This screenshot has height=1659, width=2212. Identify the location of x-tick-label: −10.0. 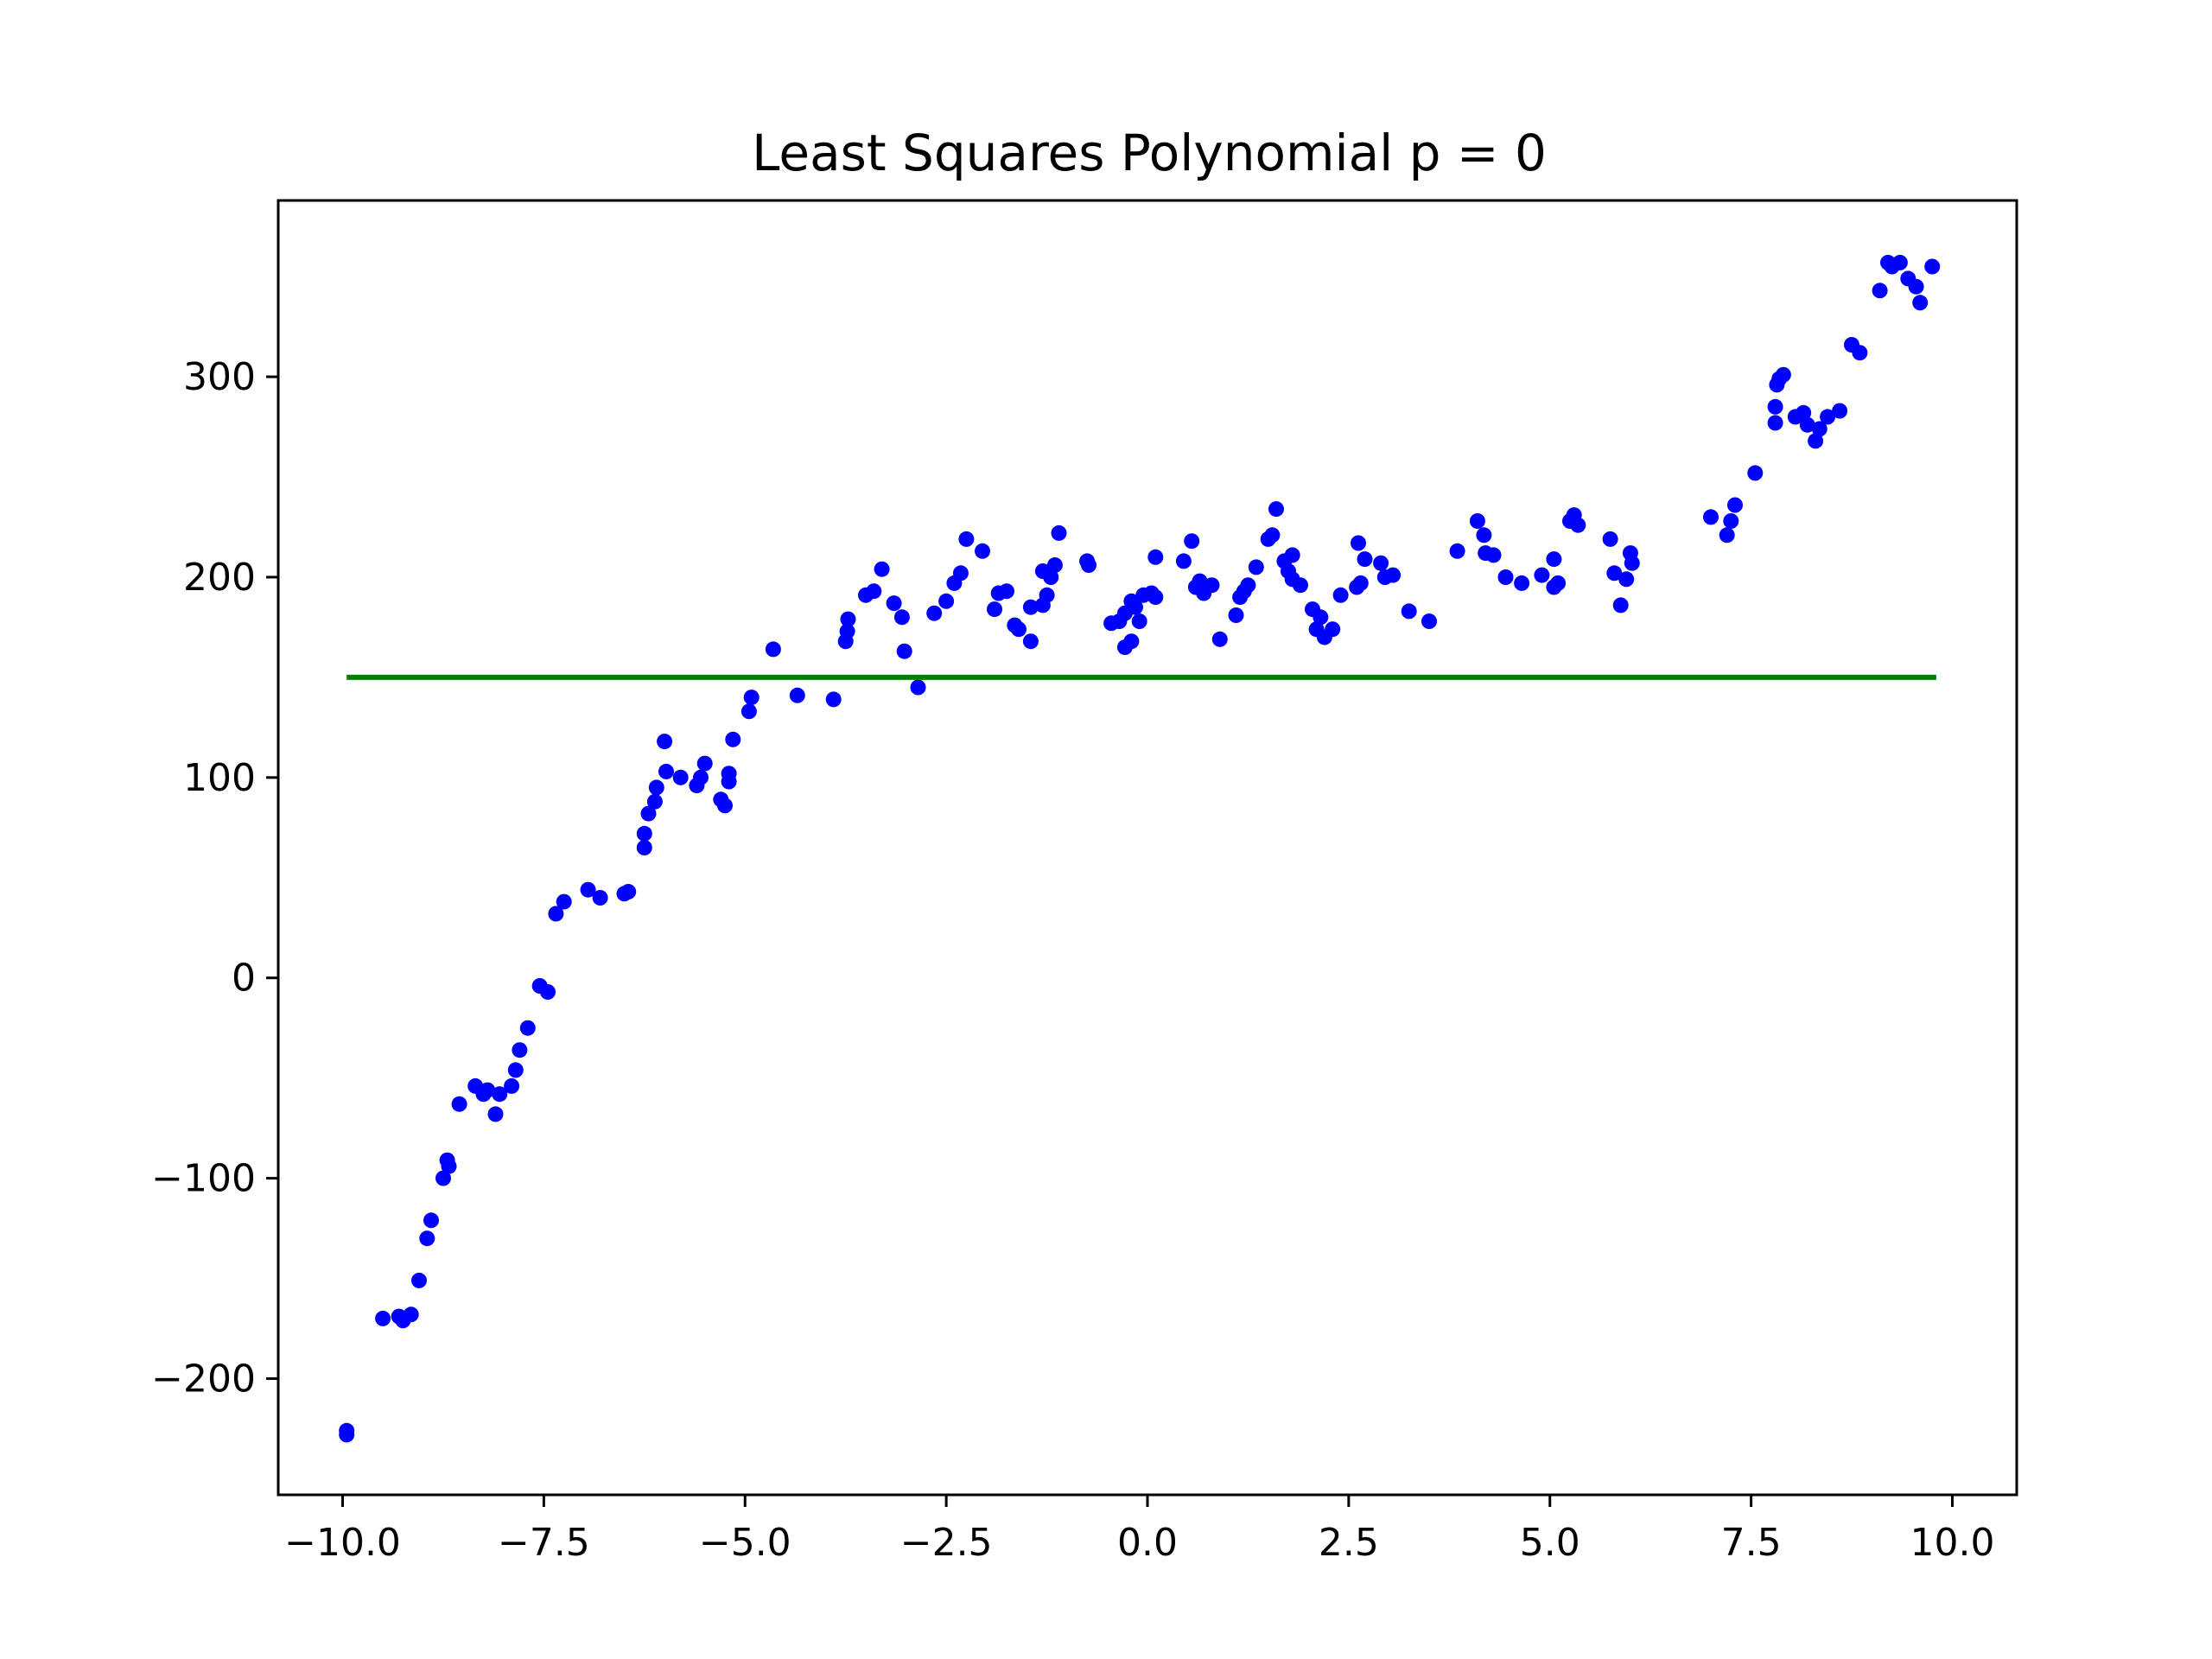
(342, 1543).